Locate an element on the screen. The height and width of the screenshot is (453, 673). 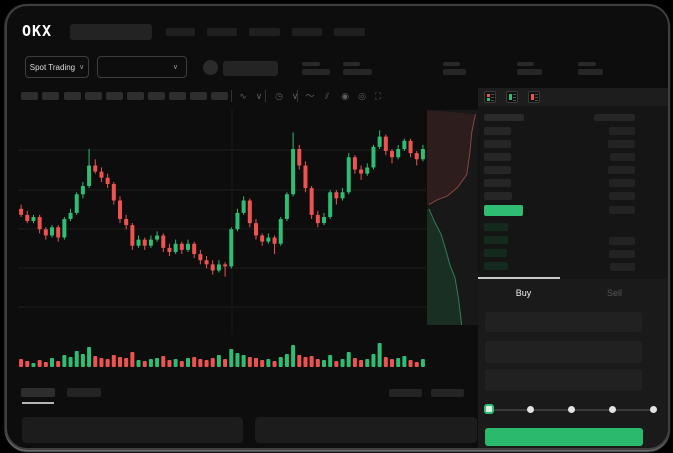
bottom-tab-active is located at coordinates (38, 392).